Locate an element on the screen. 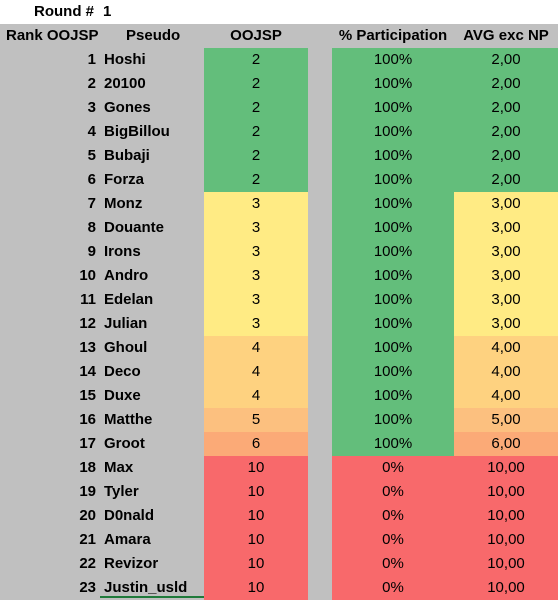  rank-cell: 7 is located at coordinates (91, 203).